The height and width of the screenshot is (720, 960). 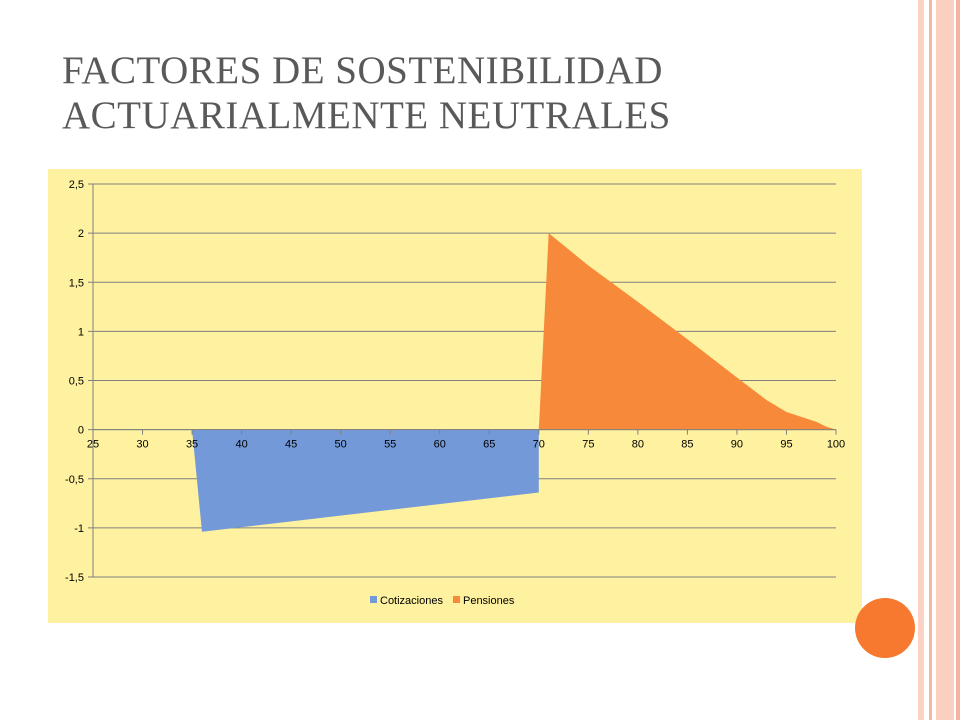 What do you see at coordinates (81, 332) in the screenshot?
I see `y-tick-label: 1` at bounding box center [81, 332].